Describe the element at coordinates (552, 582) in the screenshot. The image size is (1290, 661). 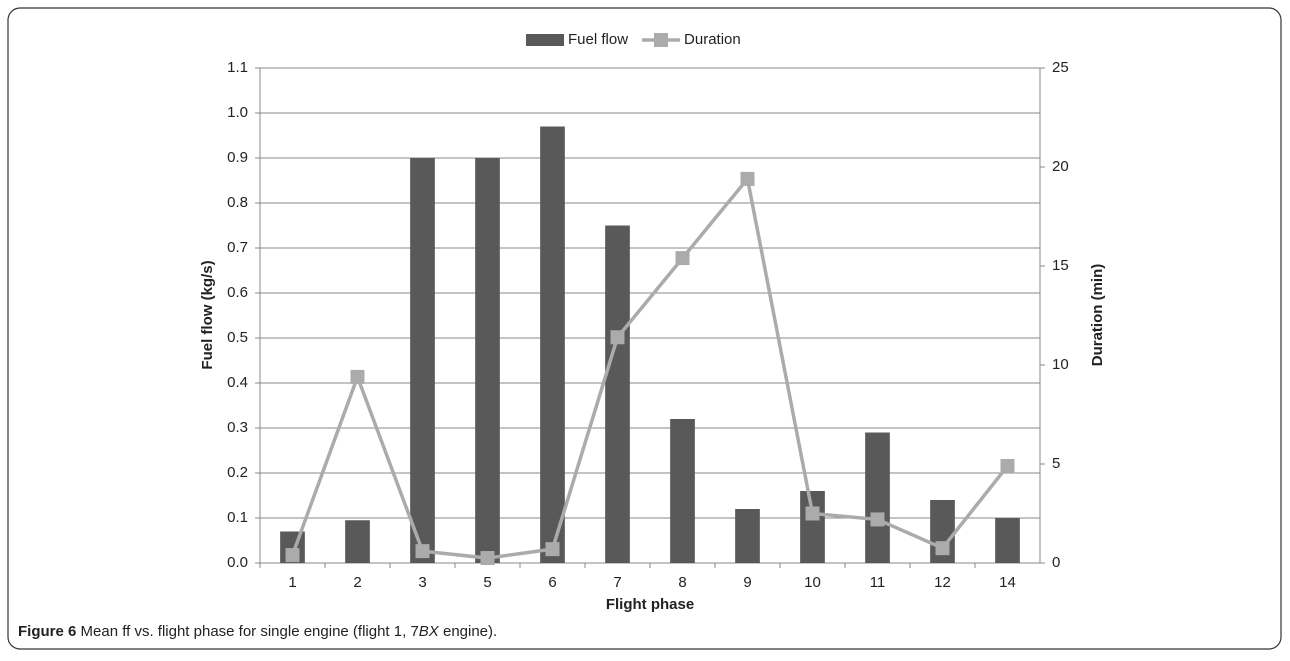
I see `x-tick-label: 6` at that location.